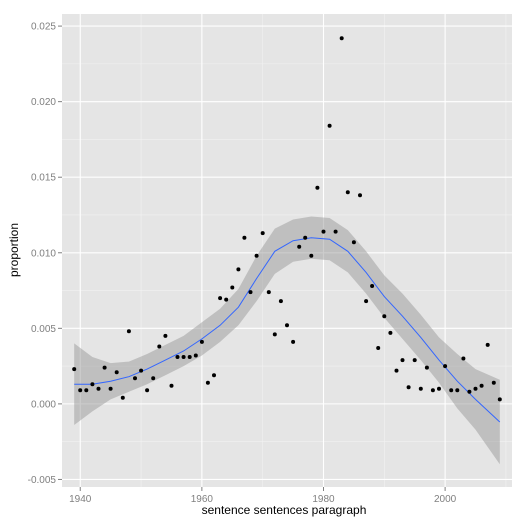 Image resolution: width=525 pixels, height=525 pixels. Describe the element at coordinates (43, 404) in the screenshot. I see `y-tick-label: 0.000` at that location.